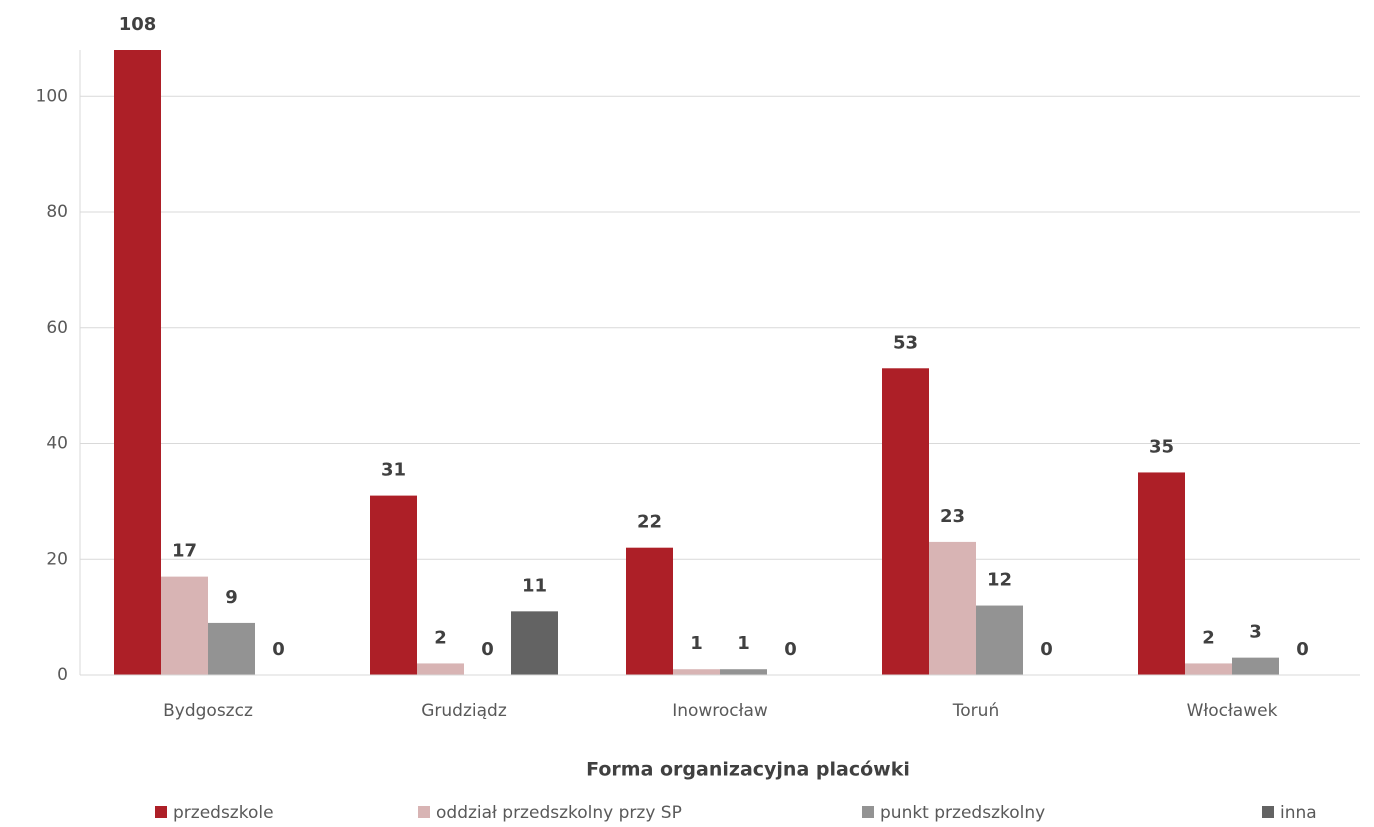 Image resolution: width=1374 pixels, height=827 pixels. What do you see at coordinates (223, 813) in the screenshot?
I see `legend-label: przedszkole` at bounding box center [223, 813].